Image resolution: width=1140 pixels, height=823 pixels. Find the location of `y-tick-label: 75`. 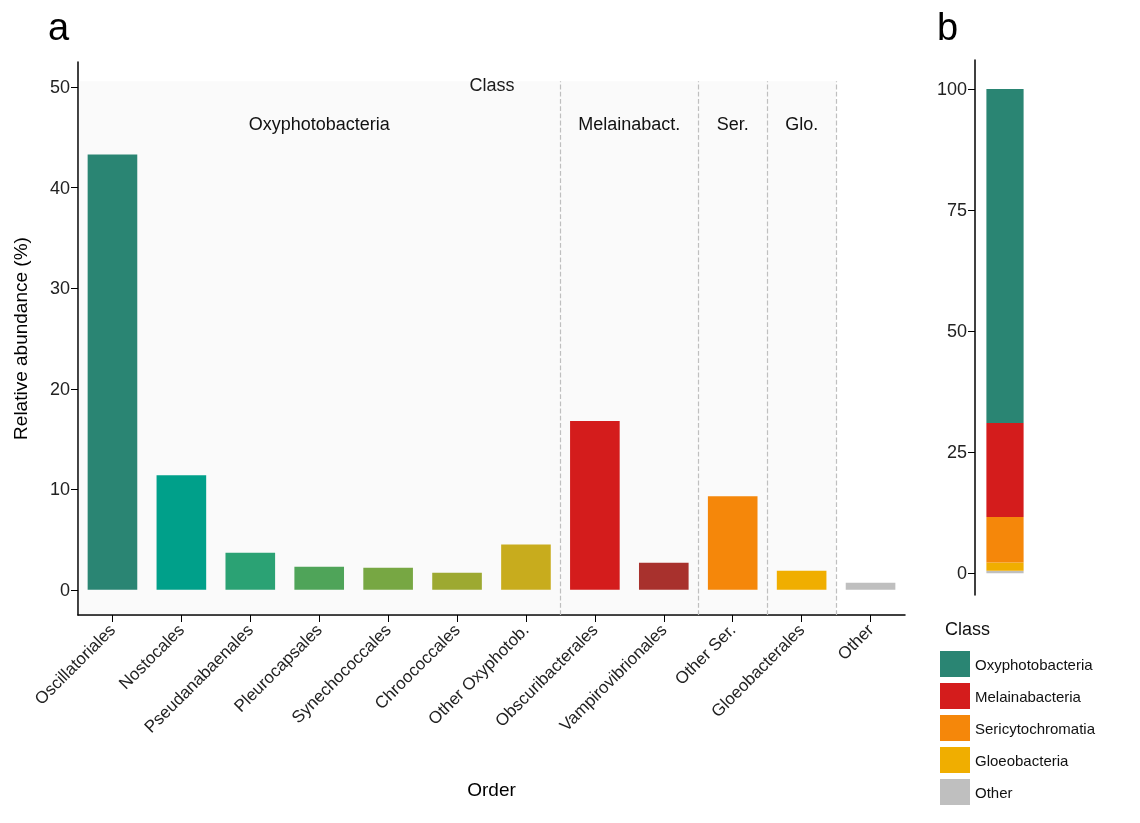

y-tick-label: 75 is located at coordinates (956, 210).